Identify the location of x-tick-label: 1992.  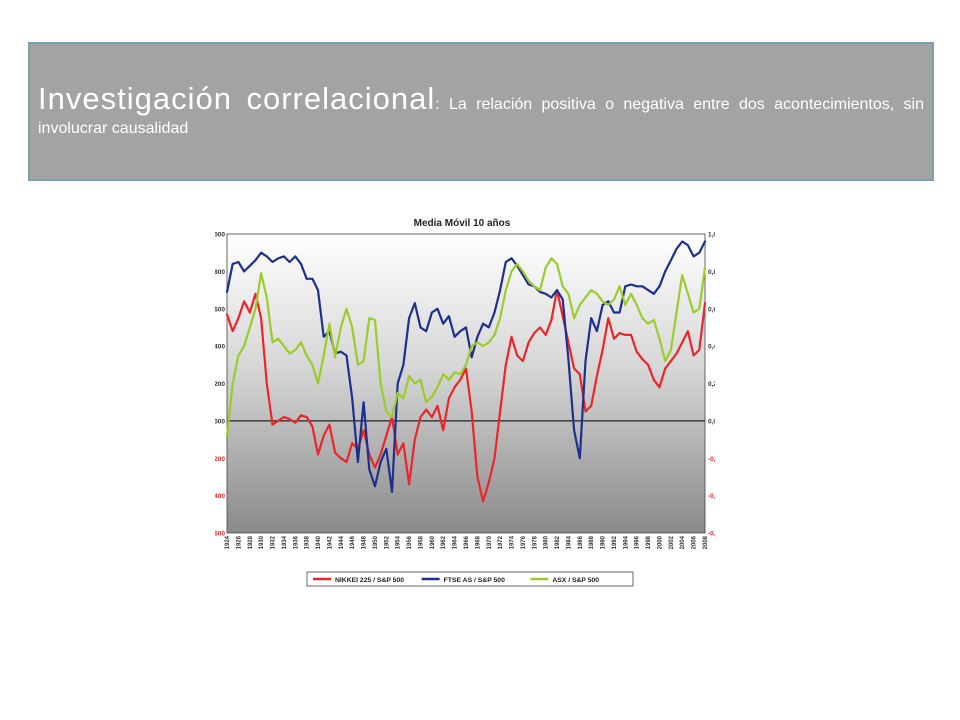
(615, 542).